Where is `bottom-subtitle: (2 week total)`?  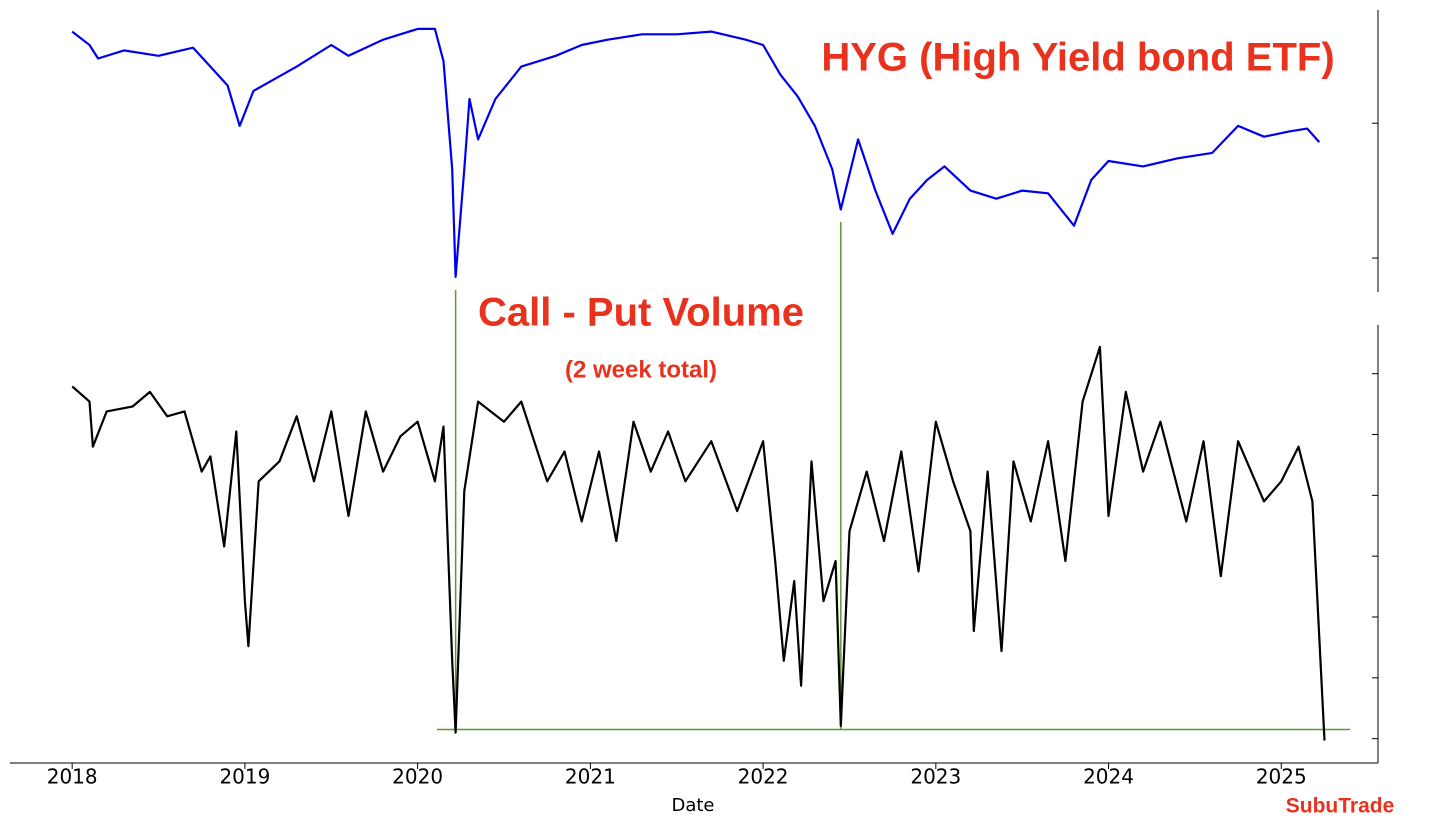 bottom-subtitle: (2 week total) is located at coordinates (641, 369).